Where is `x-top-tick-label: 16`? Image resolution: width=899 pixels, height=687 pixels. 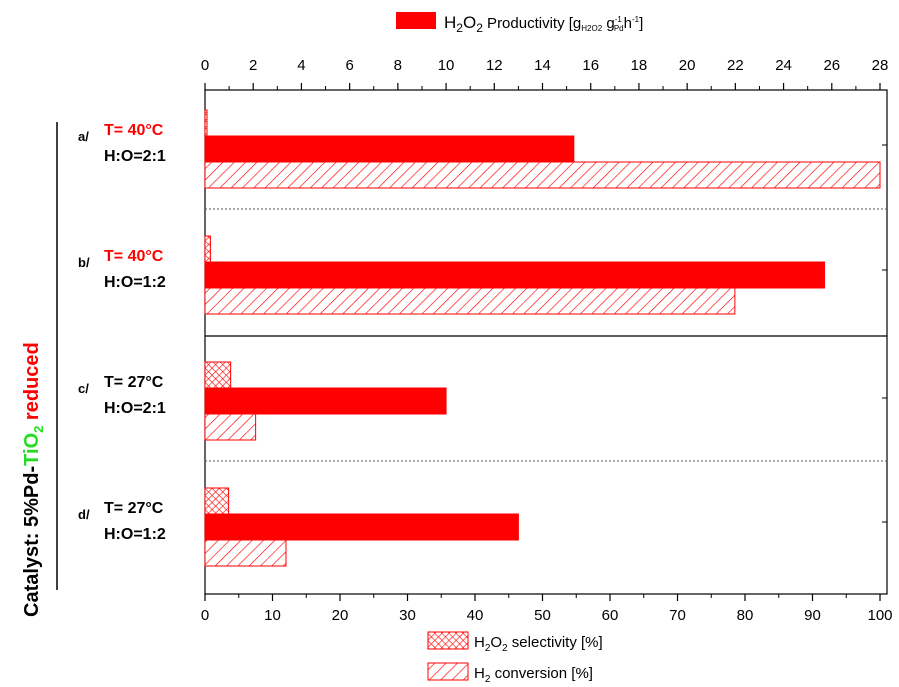
x-top-tick-label: 16 is located at coordinates (590, 65).